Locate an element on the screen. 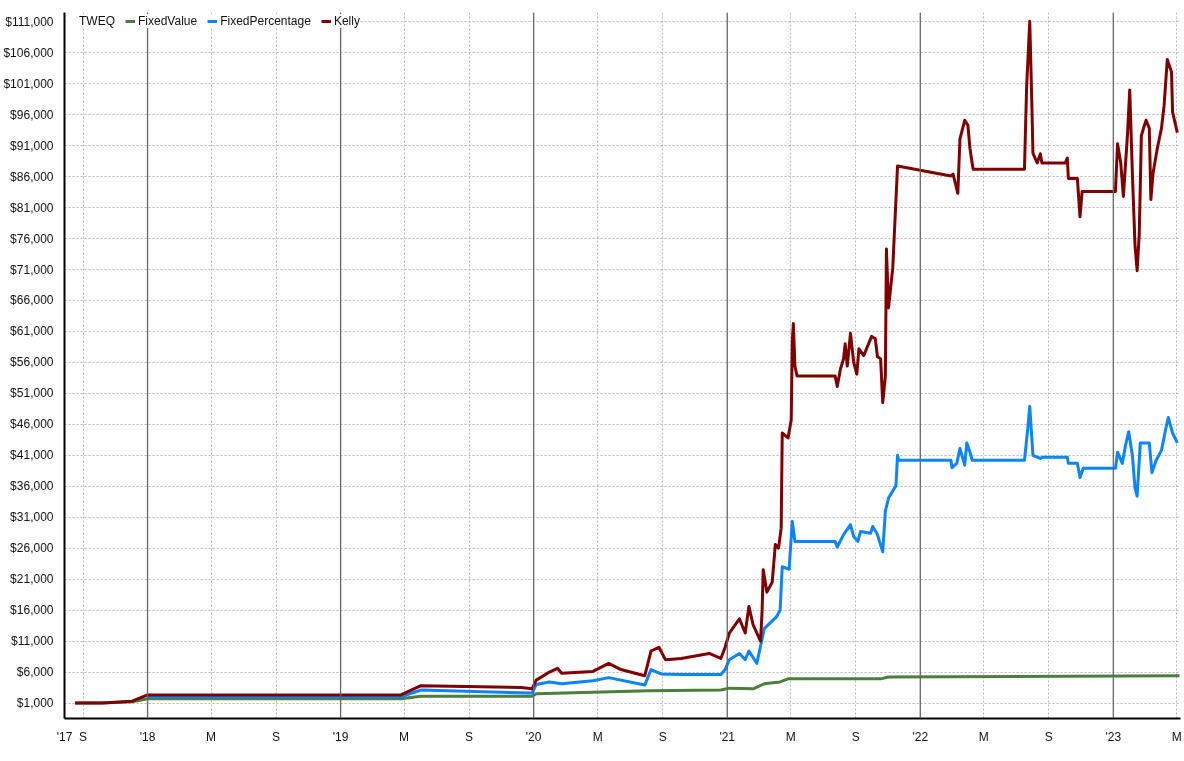 The width and height of the screenshot is (1184, 761). legend-label: FixedPercentage is located at coordinates (265, 21).